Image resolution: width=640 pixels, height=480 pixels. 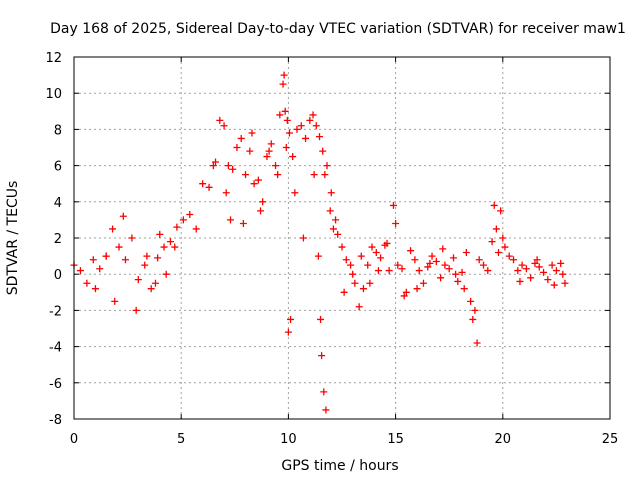 What do you see at coordinates (503, 439) in the screenshot?
I see `x-tick-label: 20` at bounding box center [503, 439].